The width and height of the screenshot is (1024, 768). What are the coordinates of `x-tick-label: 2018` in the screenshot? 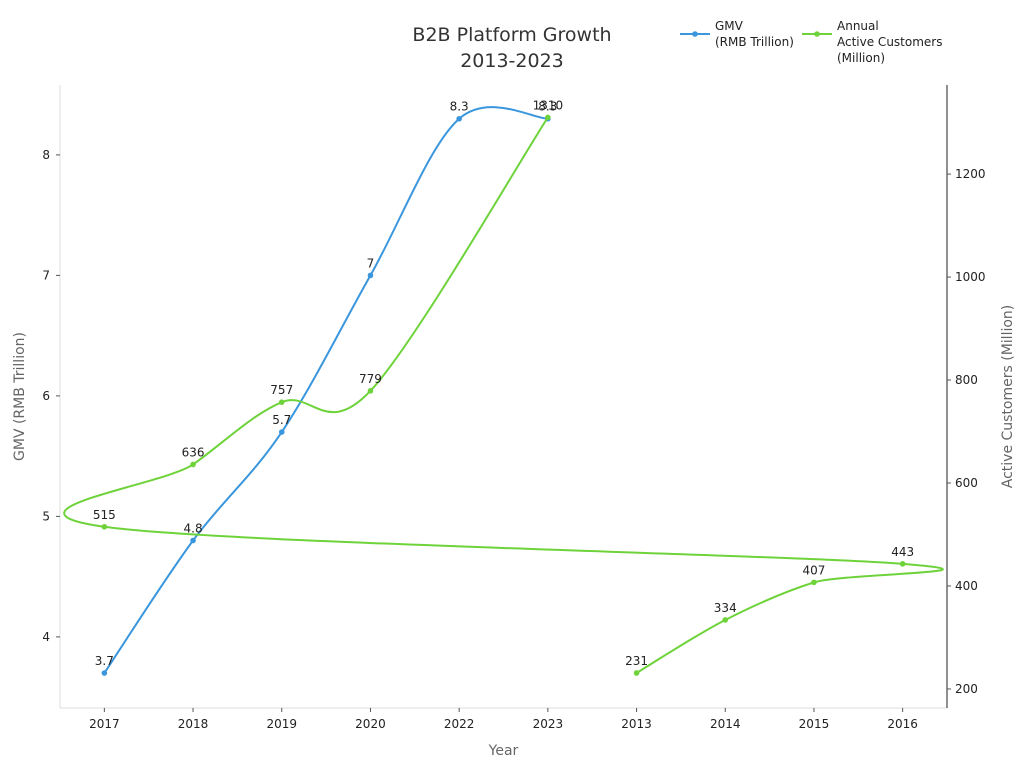 It's located at (193, 724).